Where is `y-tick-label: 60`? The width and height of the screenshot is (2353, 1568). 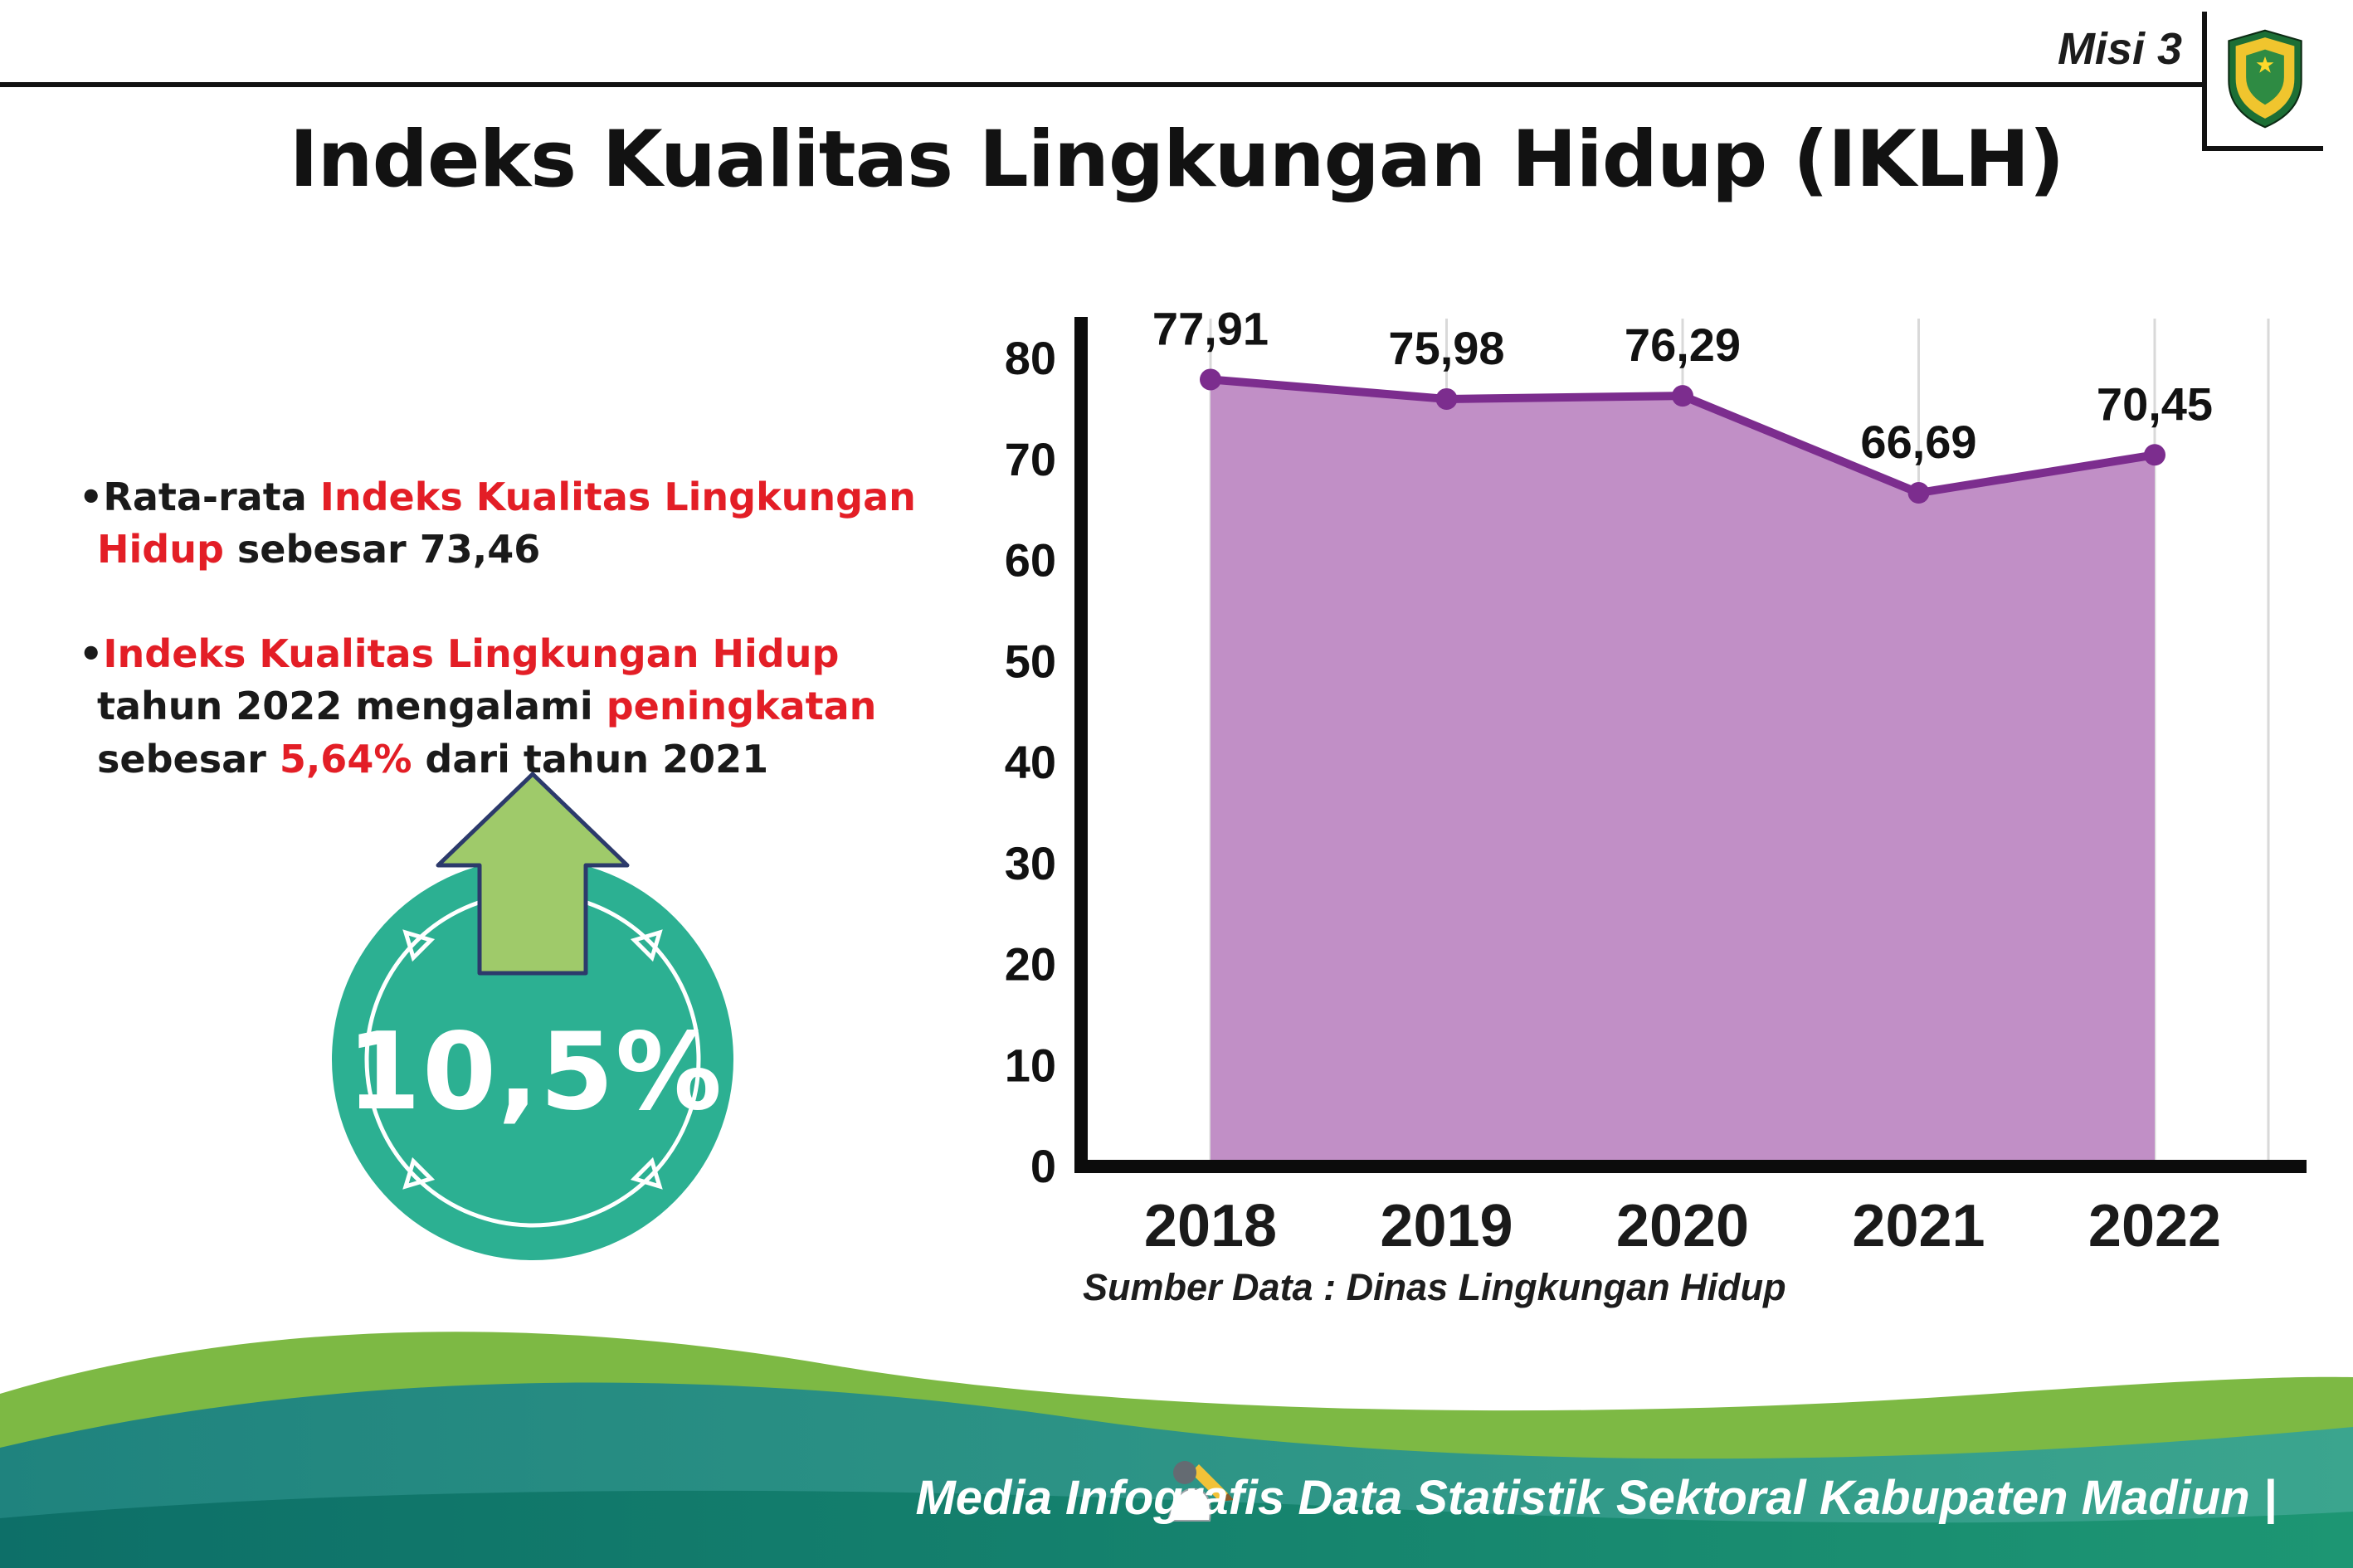 y-tick-label: 60 is located at coordinates (1030, 560).